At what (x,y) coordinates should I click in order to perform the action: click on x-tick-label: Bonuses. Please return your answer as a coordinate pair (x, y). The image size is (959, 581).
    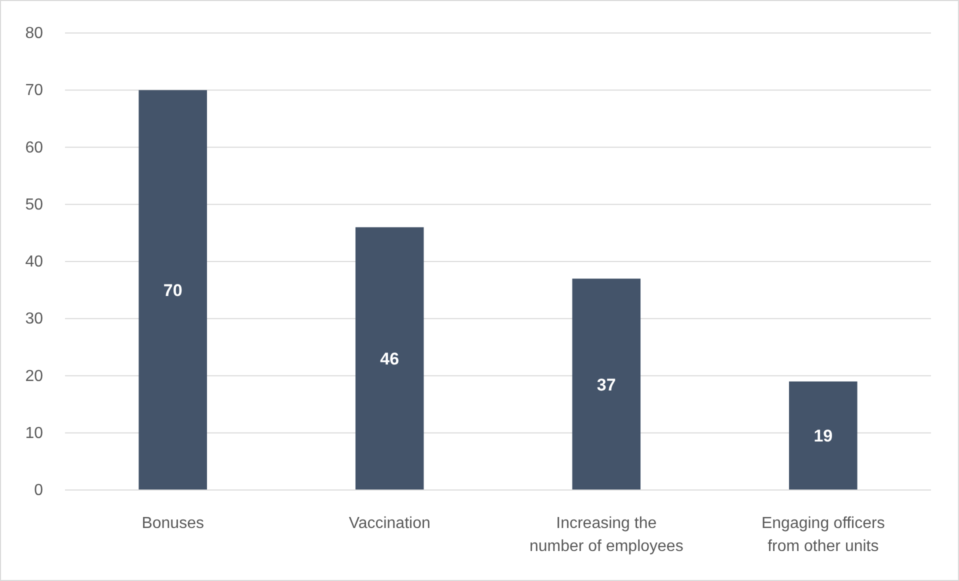
    Looking at the image, I should click on (173, 523).